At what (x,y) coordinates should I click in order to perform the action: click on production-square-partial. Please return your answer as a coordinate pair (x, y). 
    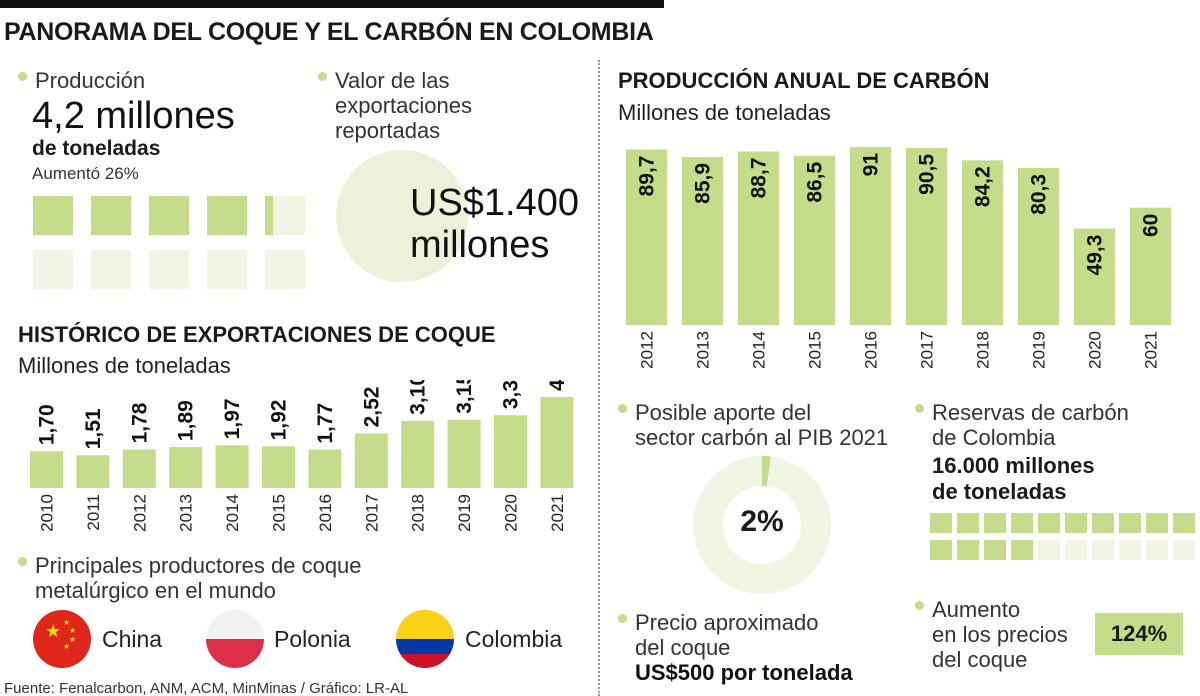
    Looking at the image, I should click on (285, 215).